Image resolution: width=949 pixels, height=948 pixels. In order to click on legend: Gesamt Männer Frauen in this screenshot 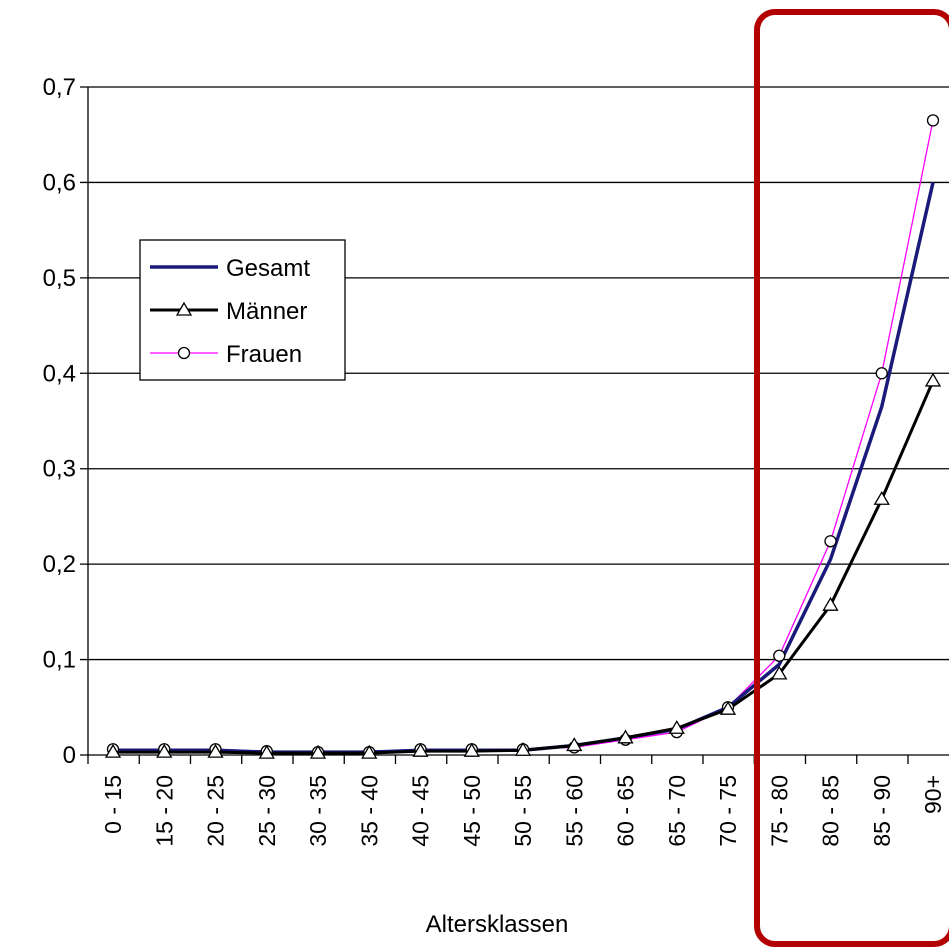, I will do `click(242, 310)`.